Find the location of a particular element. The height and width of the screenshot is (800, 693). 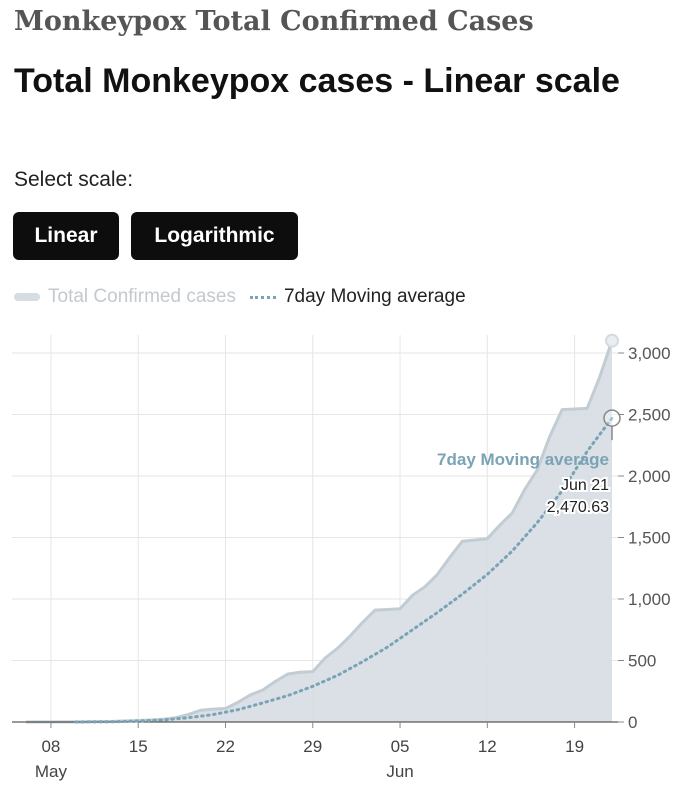

y-tick-label: 2,500 is located at coordinates (649, 415).